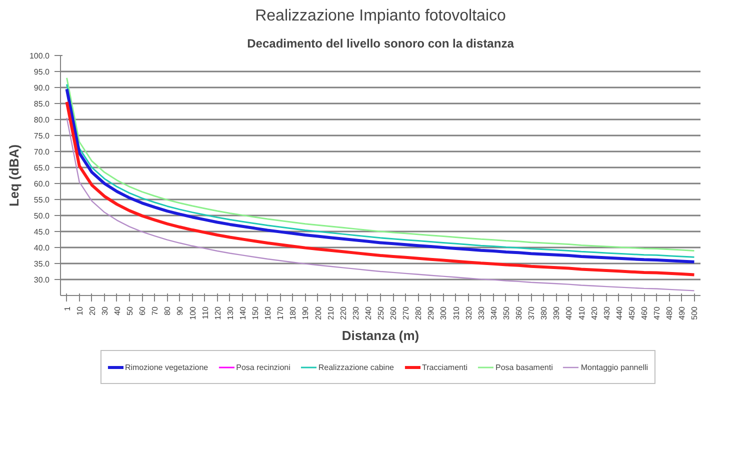  Describe the element at coordinates (380, 16) in the screenshot. I see `chart-title: Realizzazione Impianto fotovoltaico` at that location.